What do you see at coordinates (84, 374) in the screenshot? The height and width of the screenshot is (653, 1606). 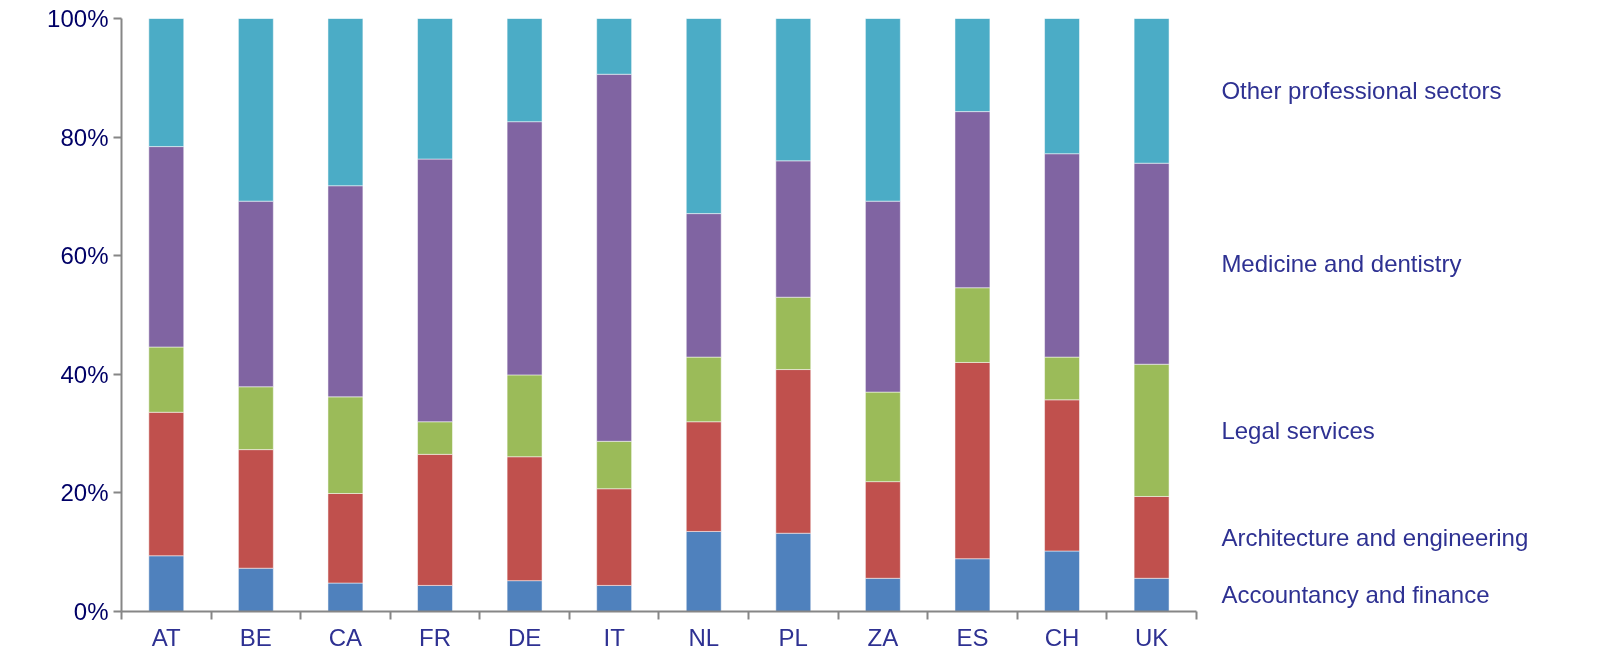 I see `y-tick-label: 40%` at bounding box center [84, 374].